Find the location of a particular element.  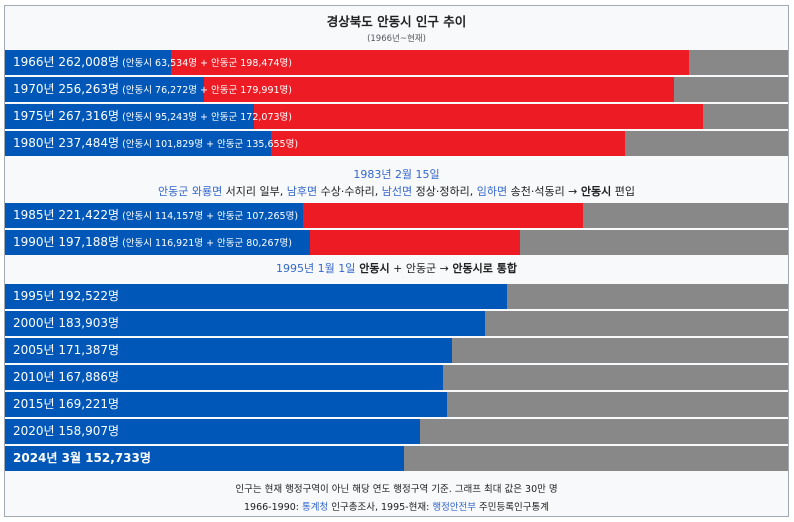

note2-gun: + 안동군 → is located at coordinates (421, 268).